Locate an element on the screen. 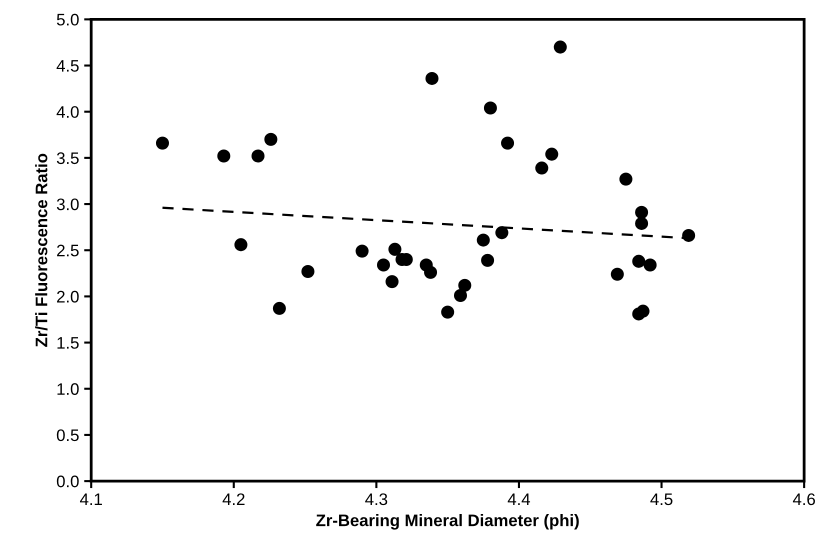 This screenshot has height=553, width=829. y-tick-label: 3.5 is located at coordinates (67, 158).